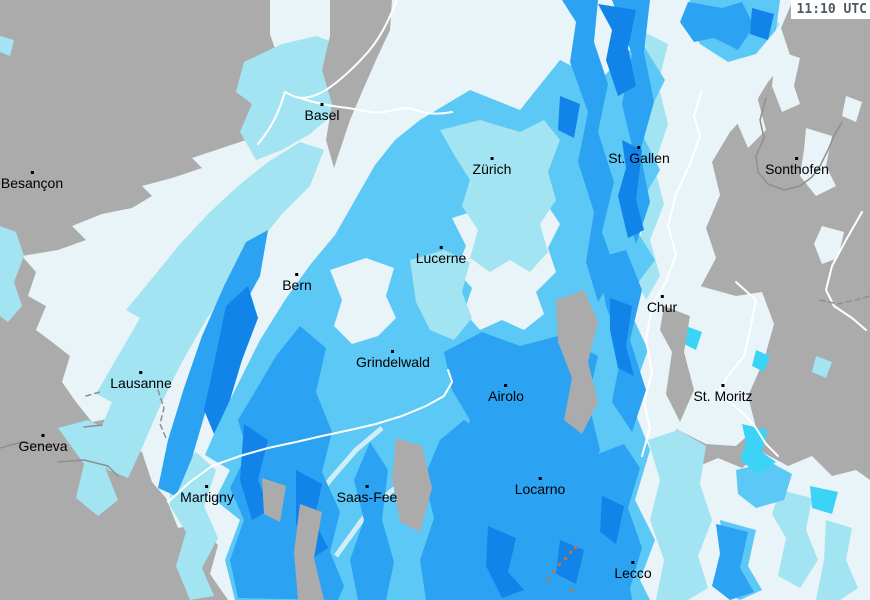  What do you see at coordinates (376, 106) in the screenshot?
I see `border-rhine` at bounding box center [376, 106].